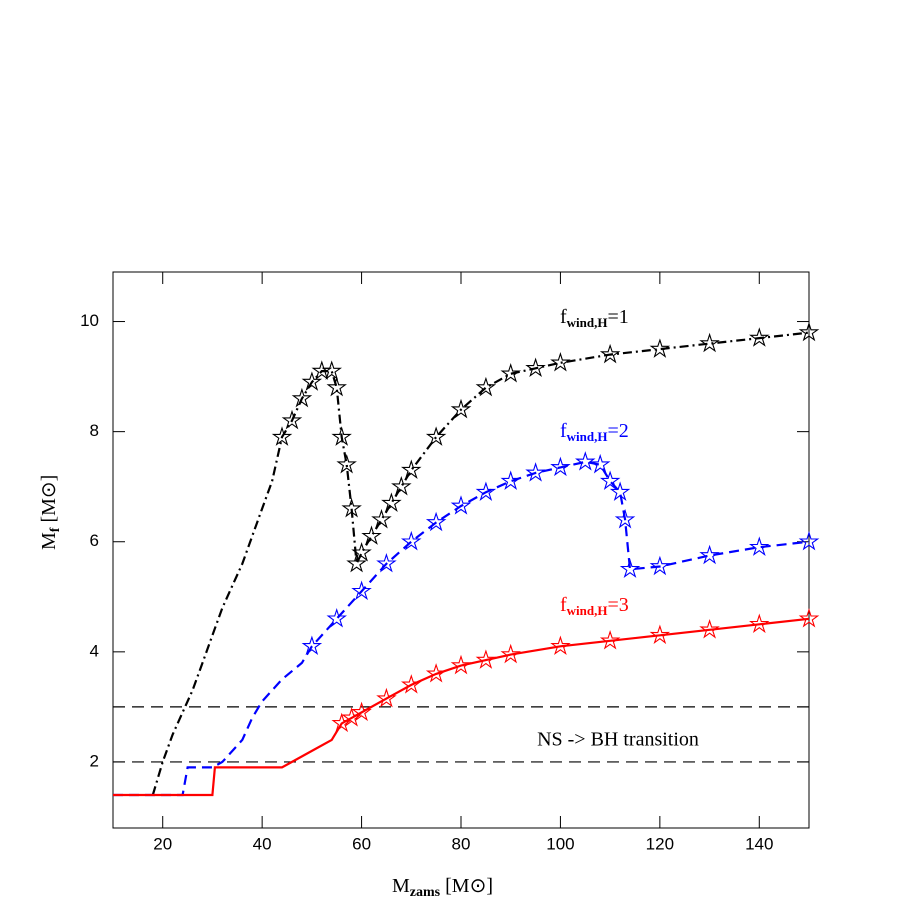 The height and width of the screenshot is (913, 913). What do you see at coordinates (618, 605) in the screenshot?
I see `label-rest: =3` at bounding box center [618, 605].